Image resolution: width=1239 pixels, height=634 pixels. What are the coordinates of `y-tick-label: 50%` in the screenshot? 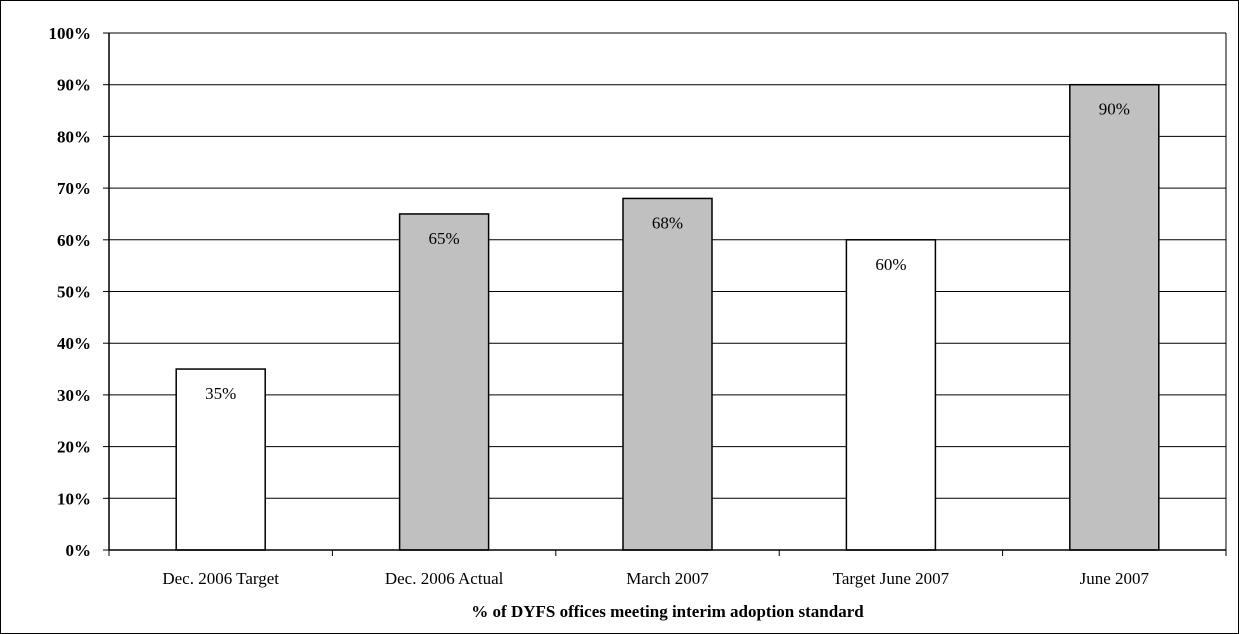 It's located at (74, 292).